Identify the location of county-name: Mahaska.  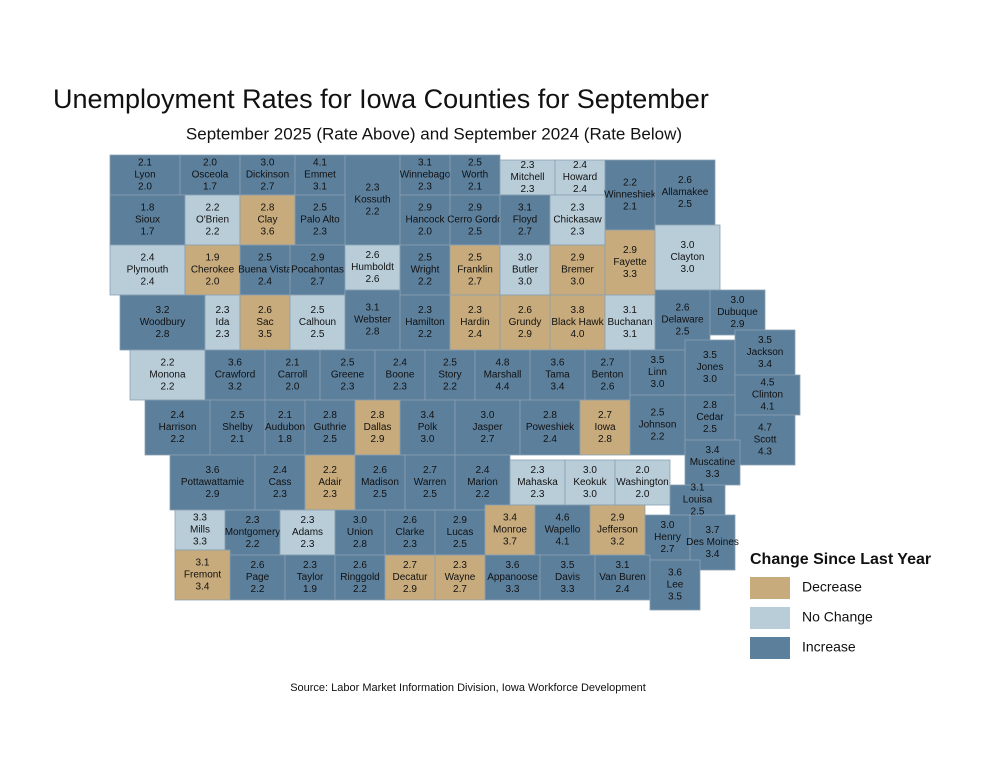
(537, 482).